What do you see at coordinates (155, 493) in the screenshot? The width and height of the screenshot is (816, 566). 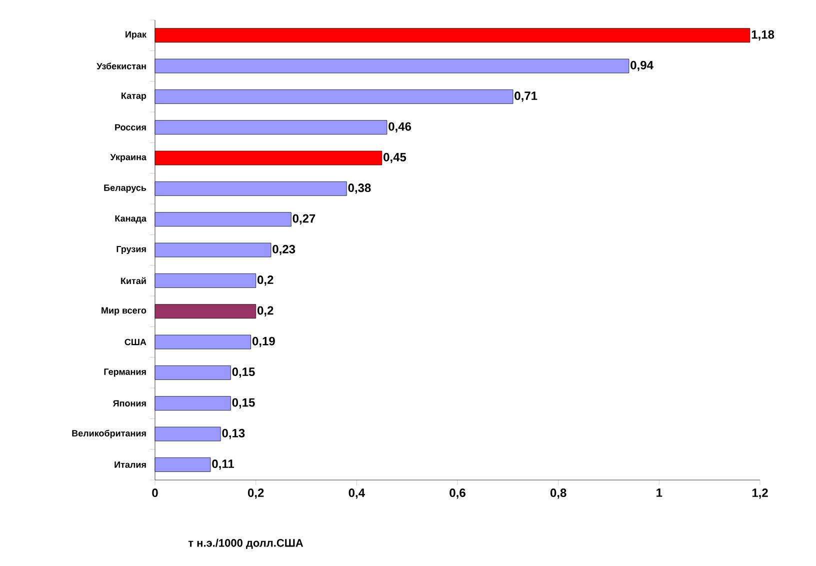 I see `x-tick-label: 0` at bounding box center [155, 493].